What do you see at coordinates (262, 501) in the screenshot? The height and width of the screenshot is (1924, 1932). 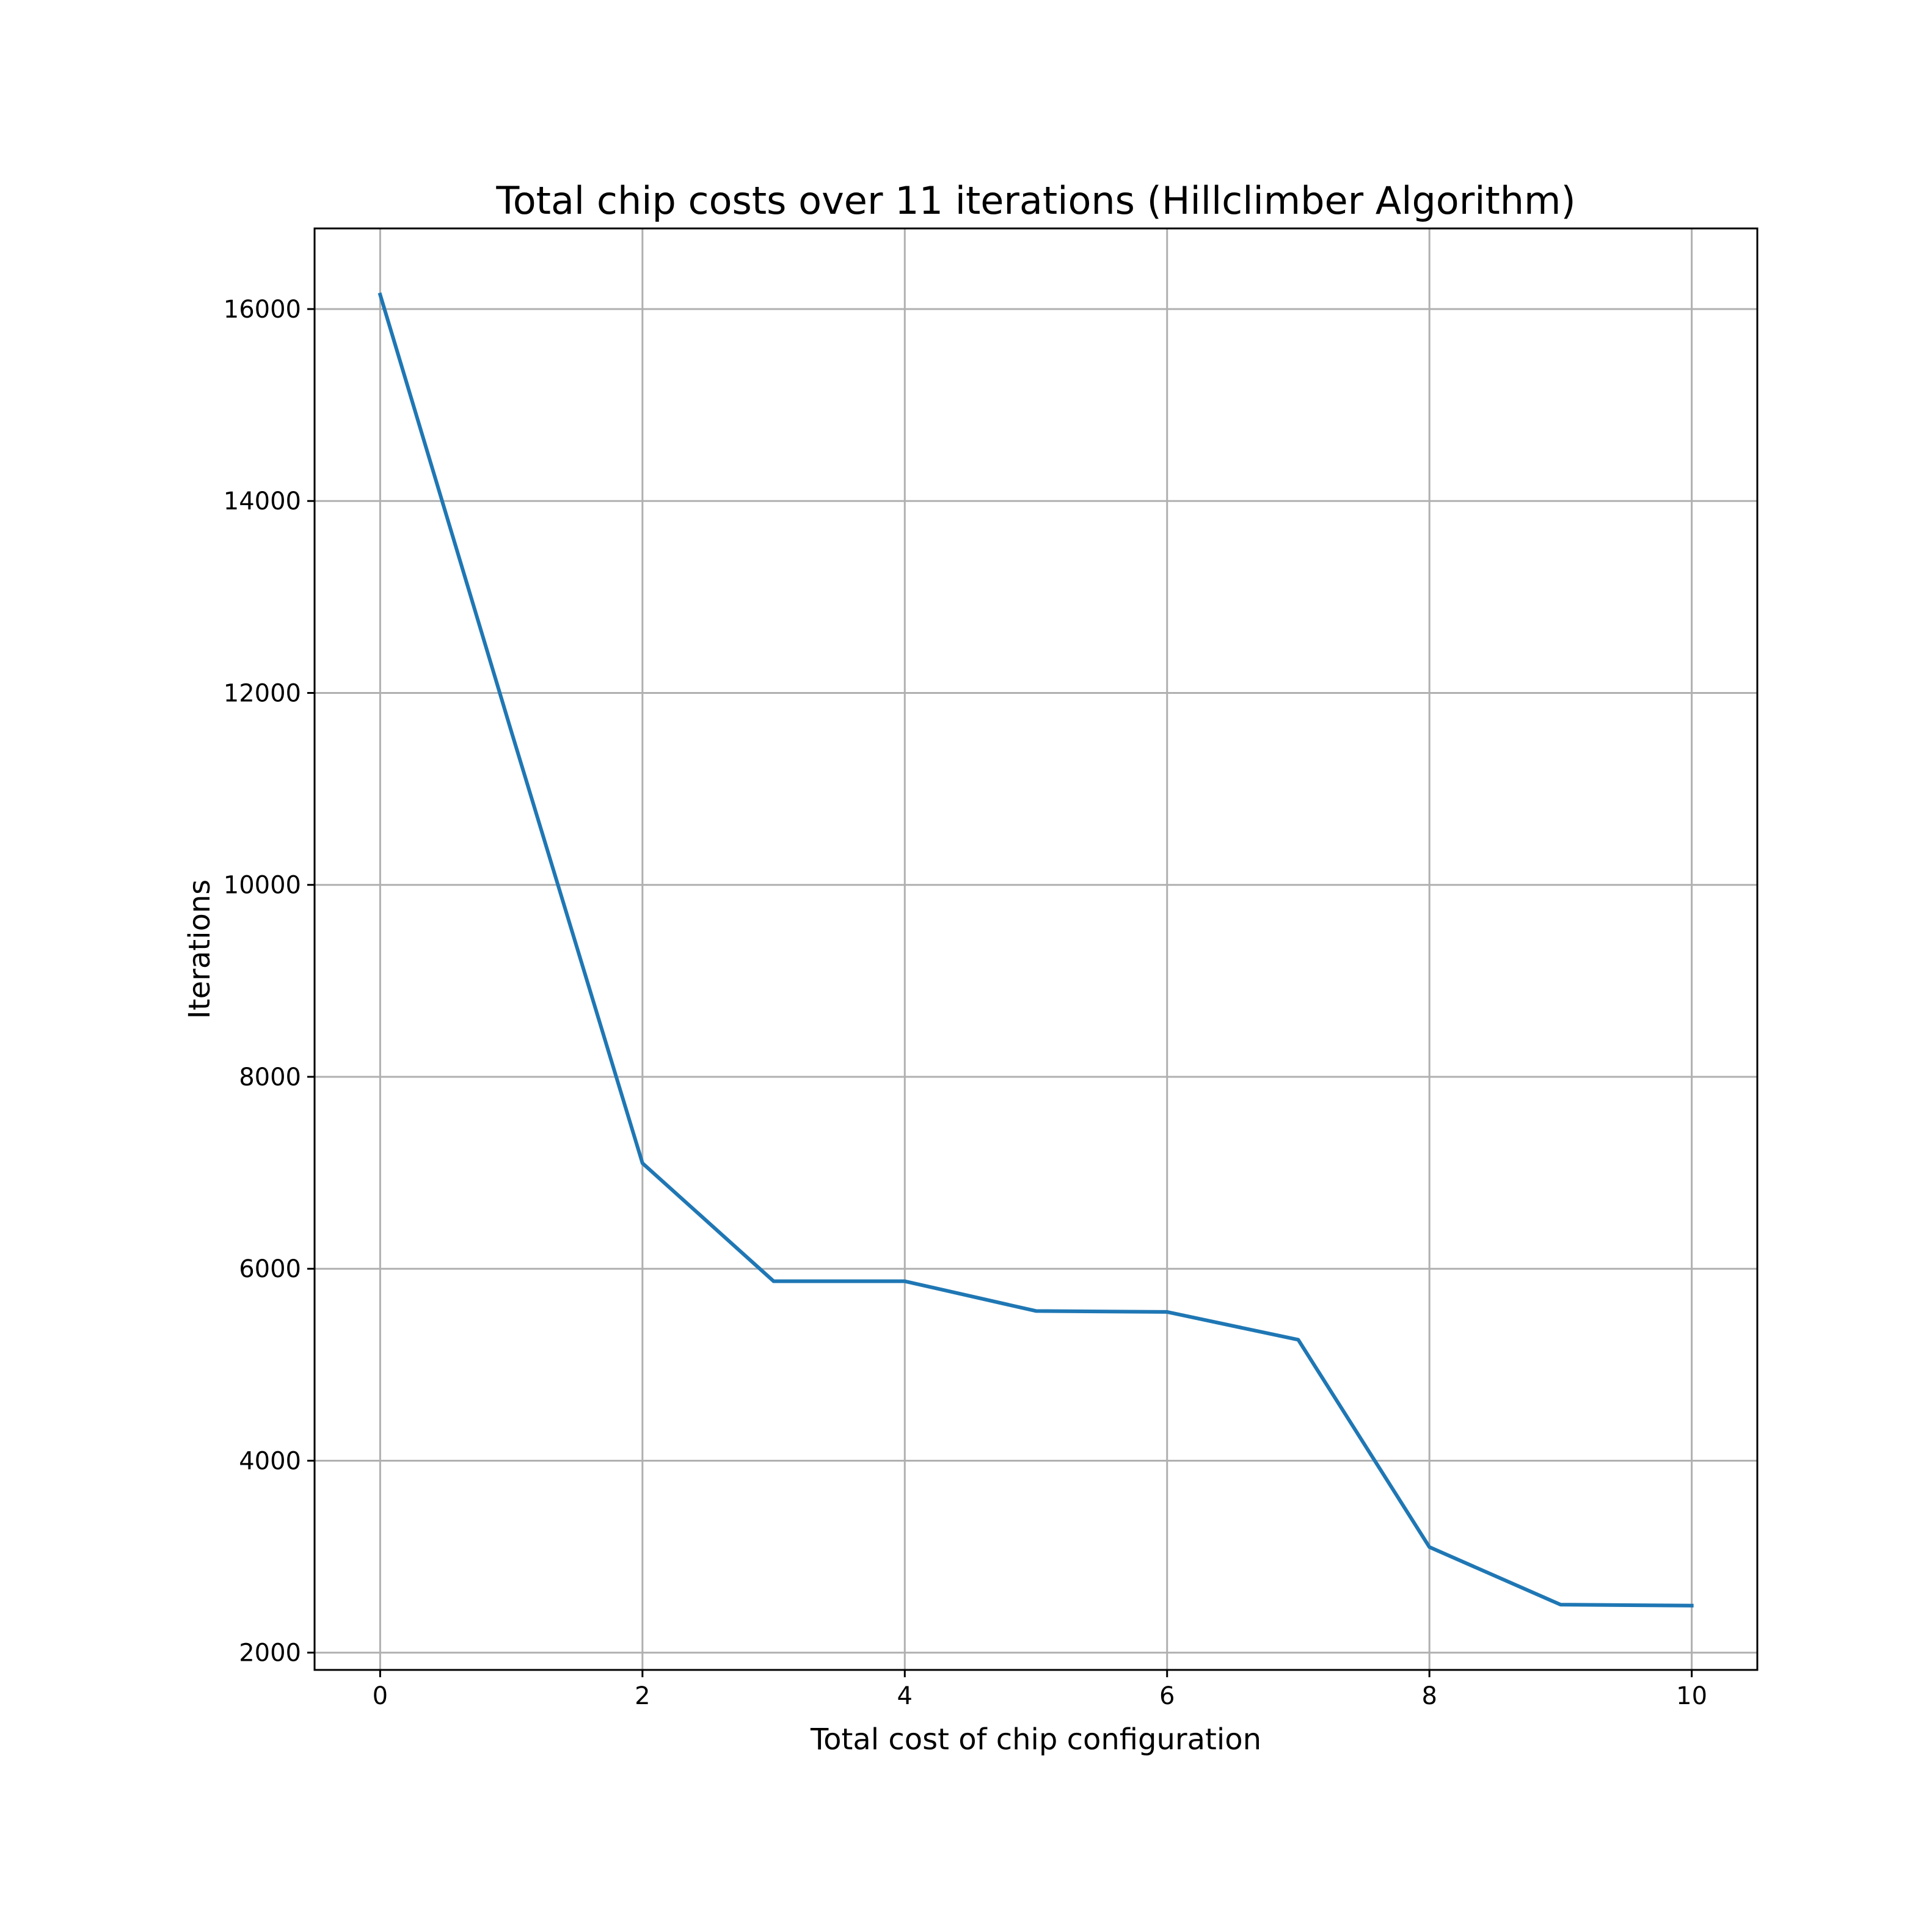 I see `y-tick-label: 14000` at bounding box center [262, 501].